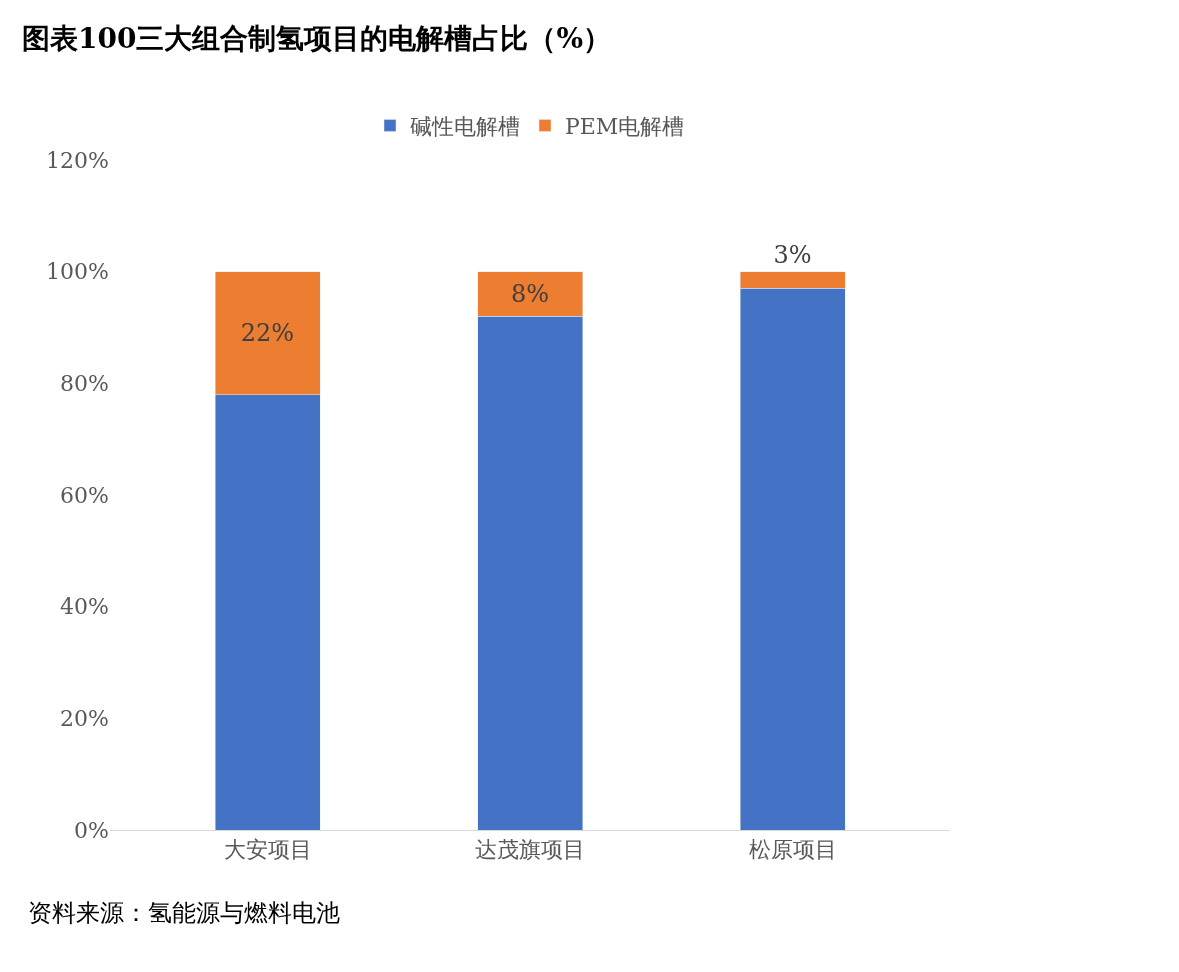 This screenshot has height=972, width=1179. What do you see at coordinates (465, 126) in the screenshot?
I see `legend-label: 碱性电解槽` at bounding box center [465, 126].